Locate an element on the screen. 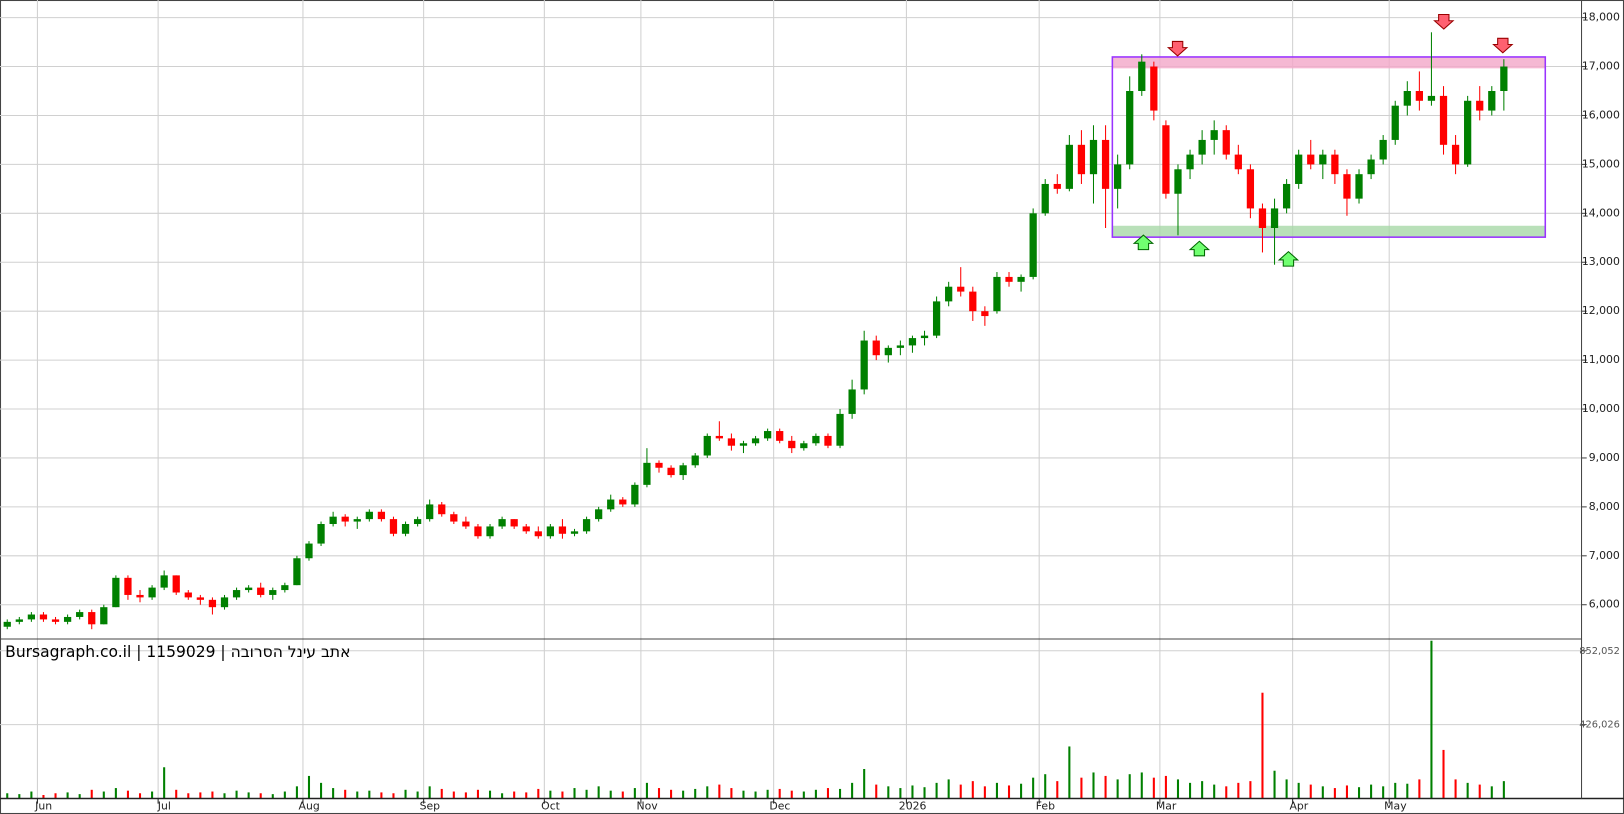 This screenshot has height=814, width=1624. x-tick-label: Dec is located at coordinates (779, 806).